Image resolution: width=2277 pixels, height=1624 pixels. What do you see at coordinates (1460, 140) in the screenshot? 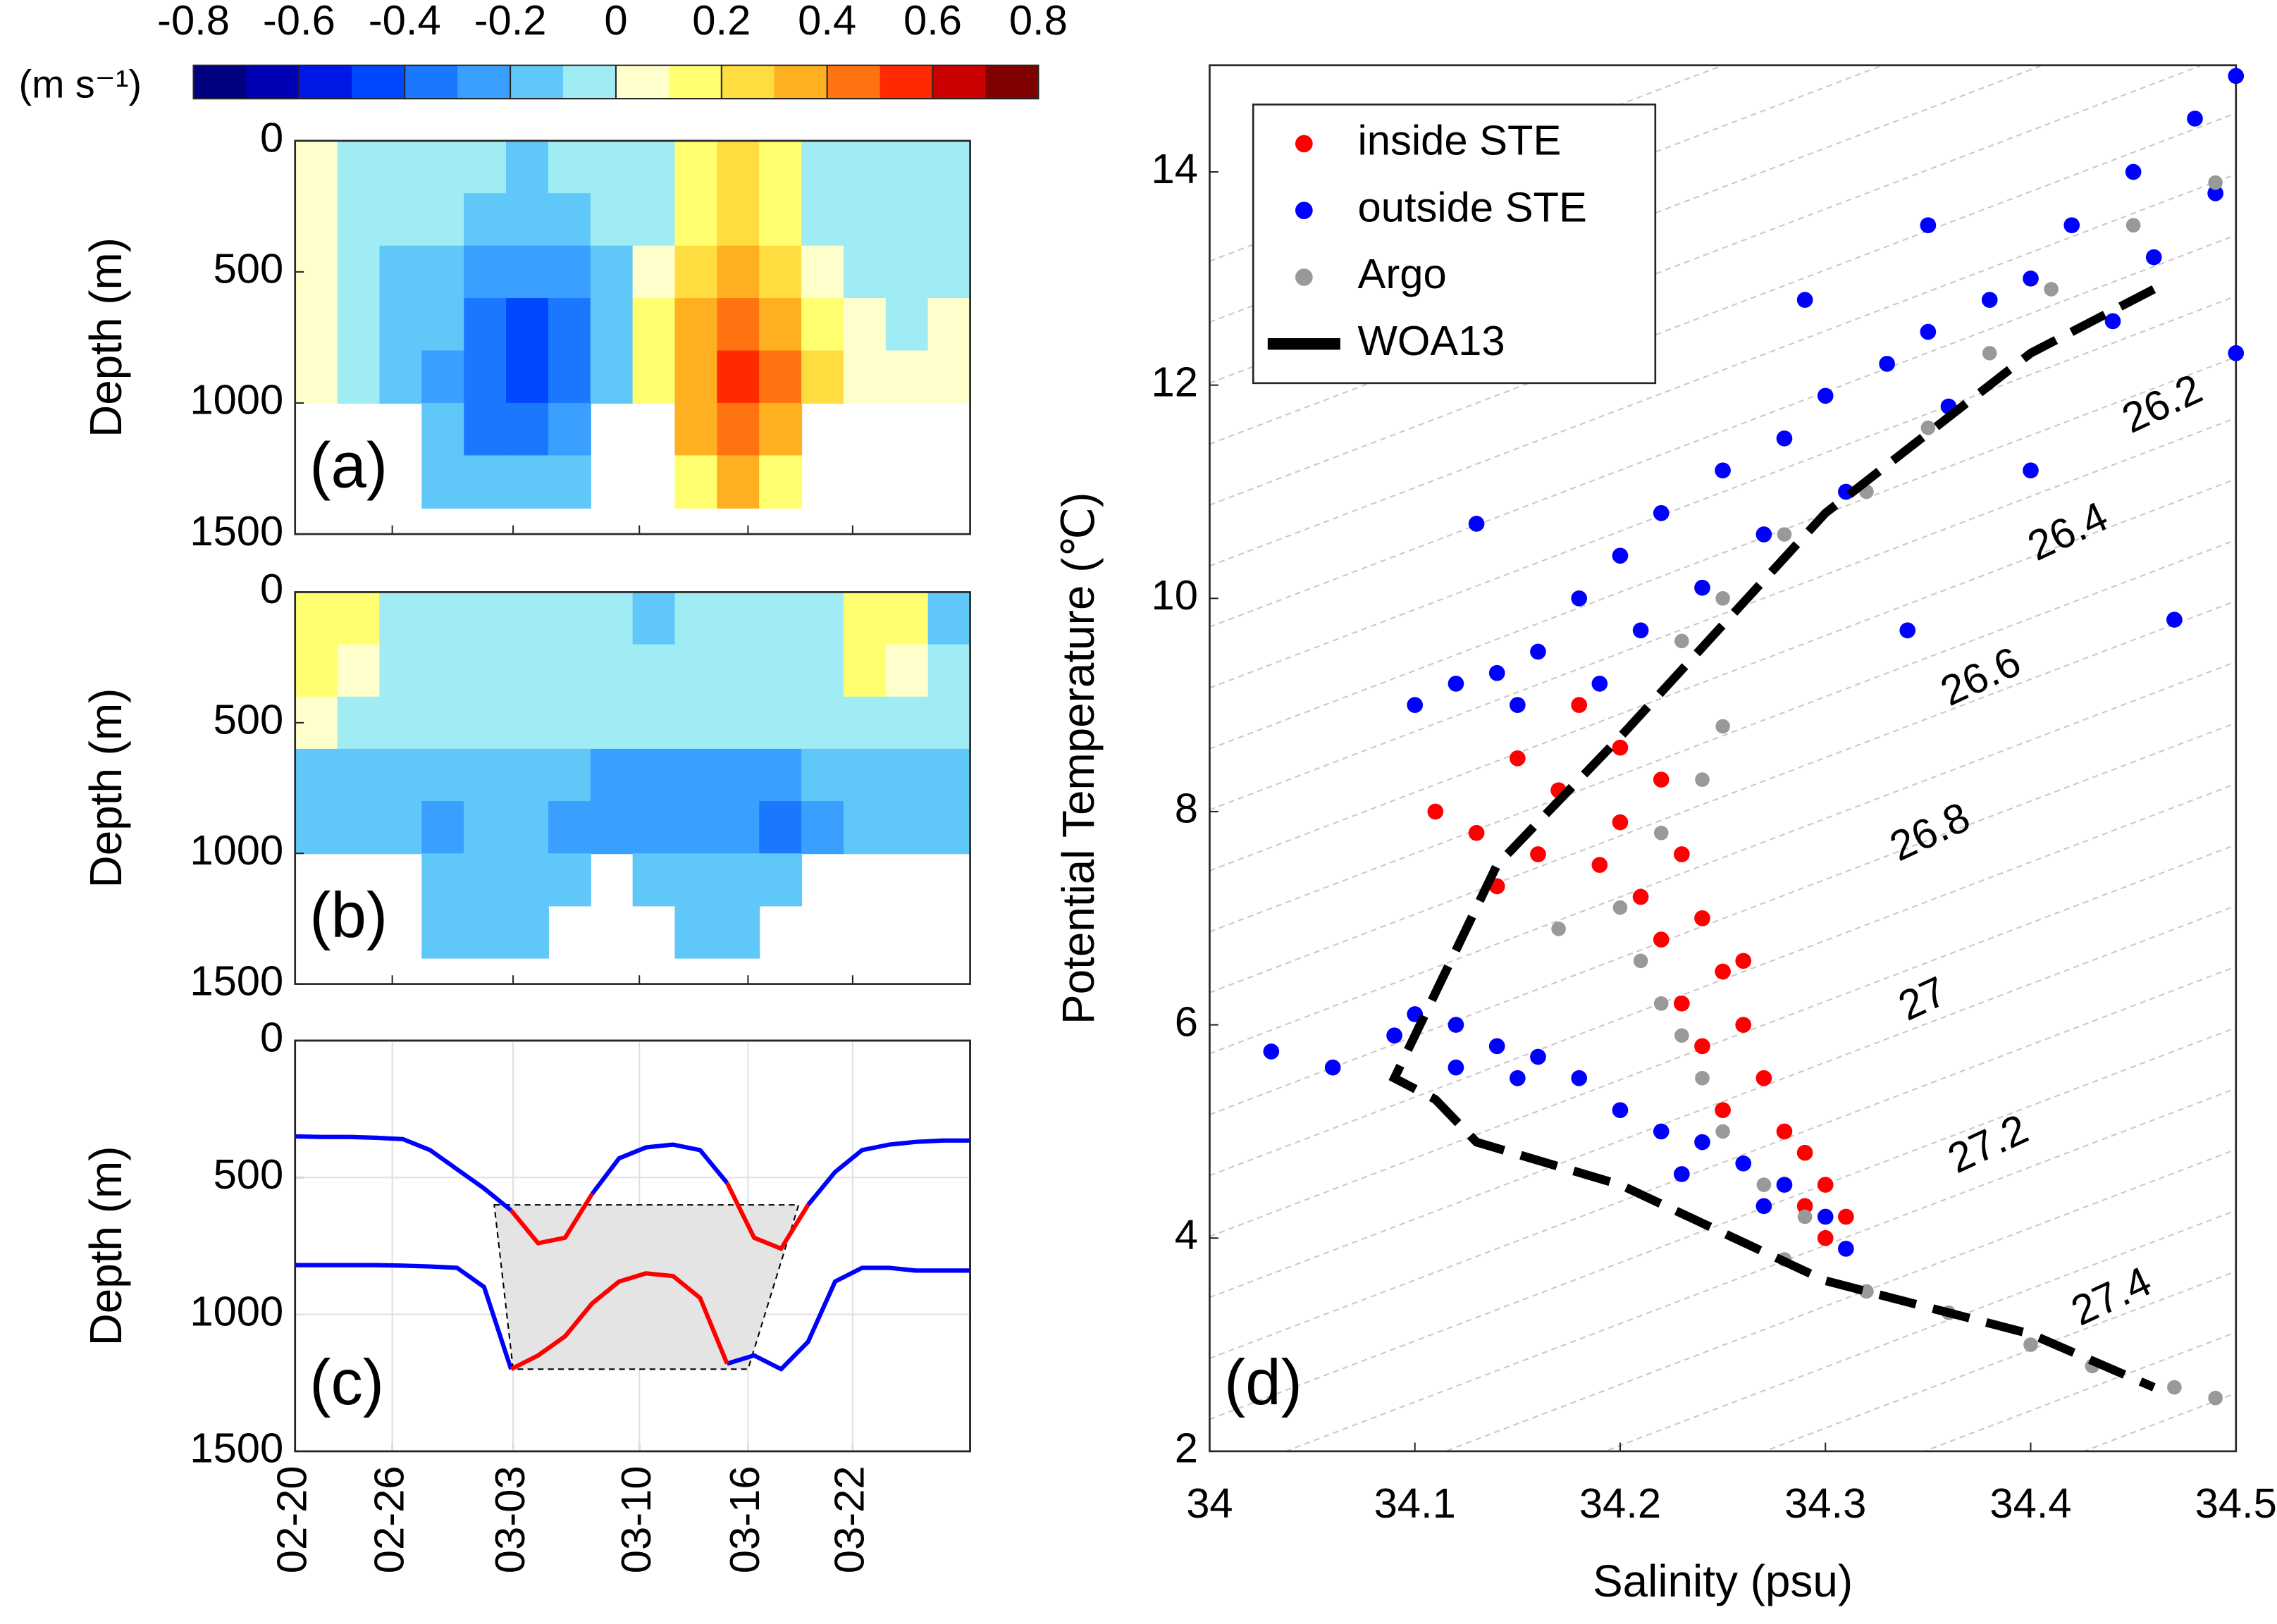
I see `legend-label: inside STE` at bounding box center [1460, 140].